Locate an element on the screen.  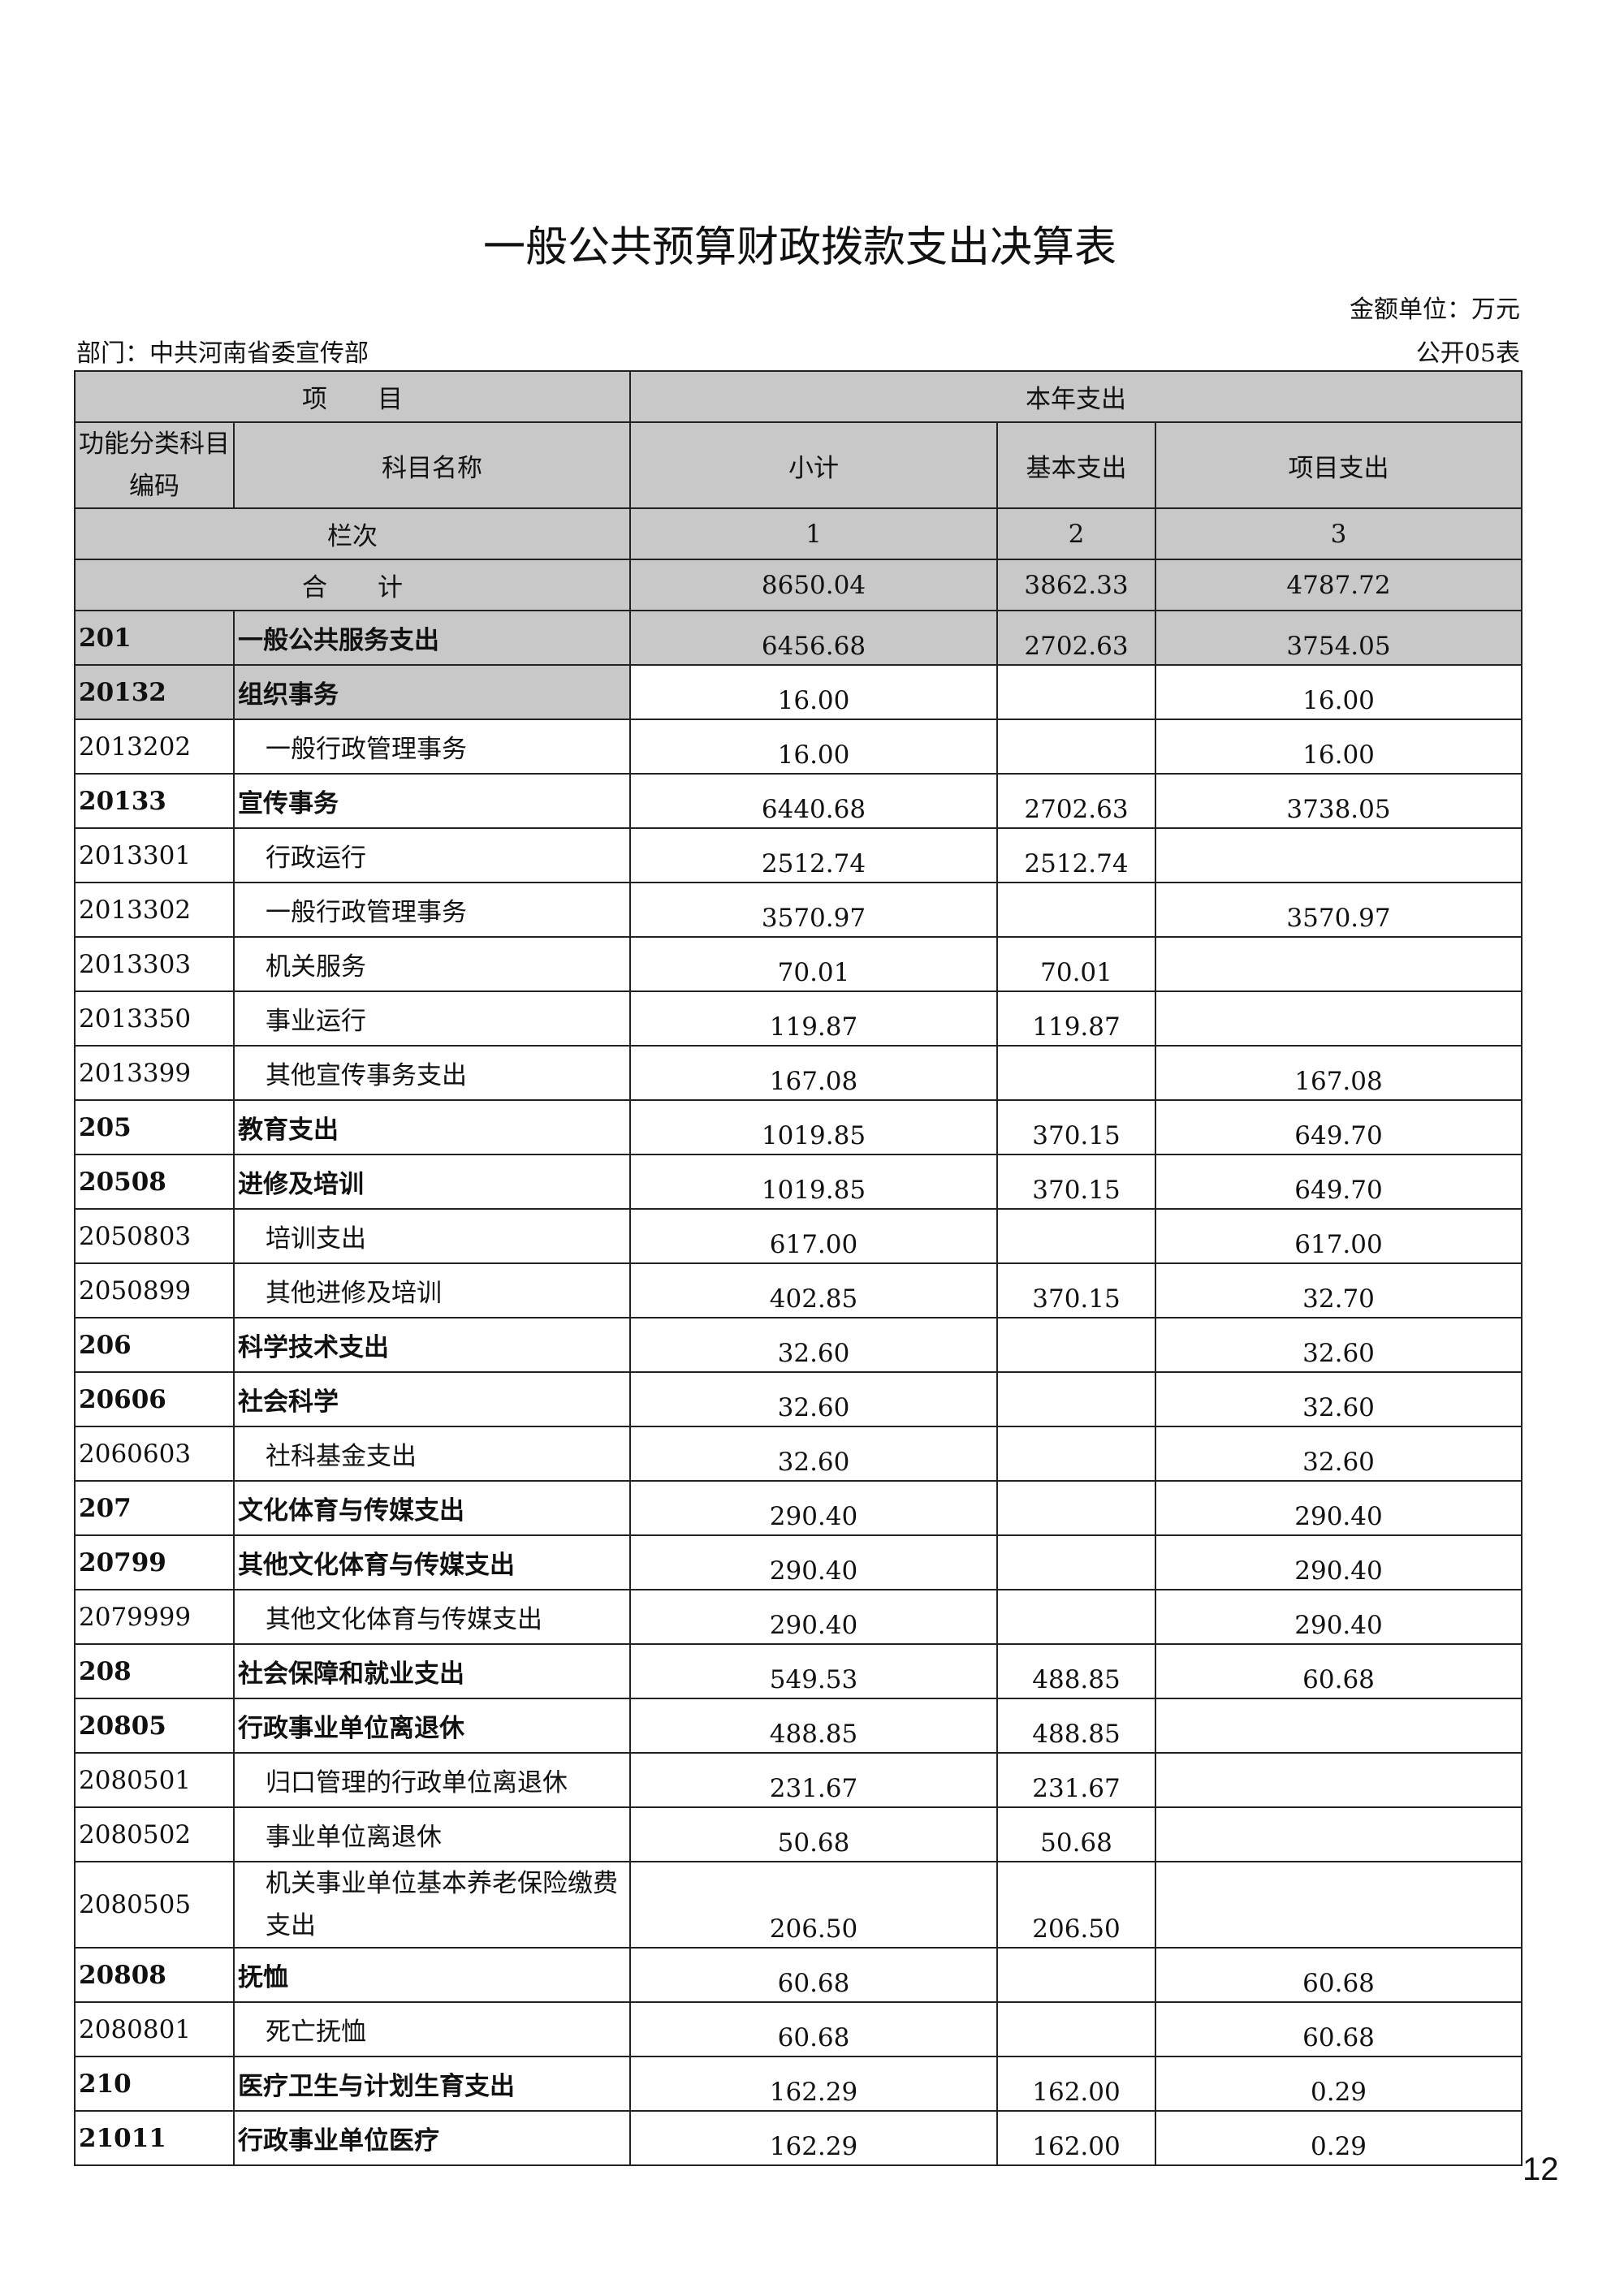
subject-name: 死亡抚恤 is located at coordinates (432, 2029).